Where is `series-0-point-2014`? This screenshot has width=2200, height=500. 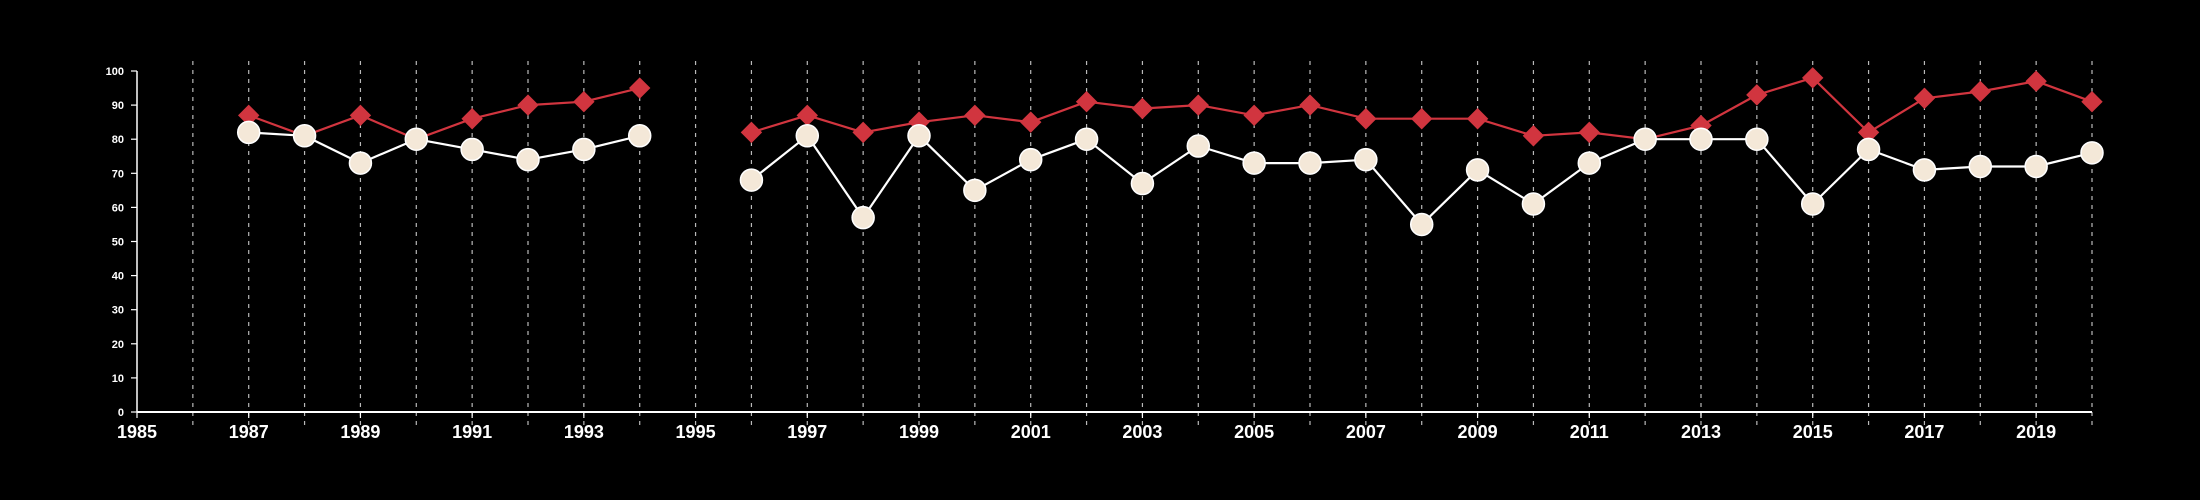 series-0-point-2014 is located at coordinates (1757, 95).